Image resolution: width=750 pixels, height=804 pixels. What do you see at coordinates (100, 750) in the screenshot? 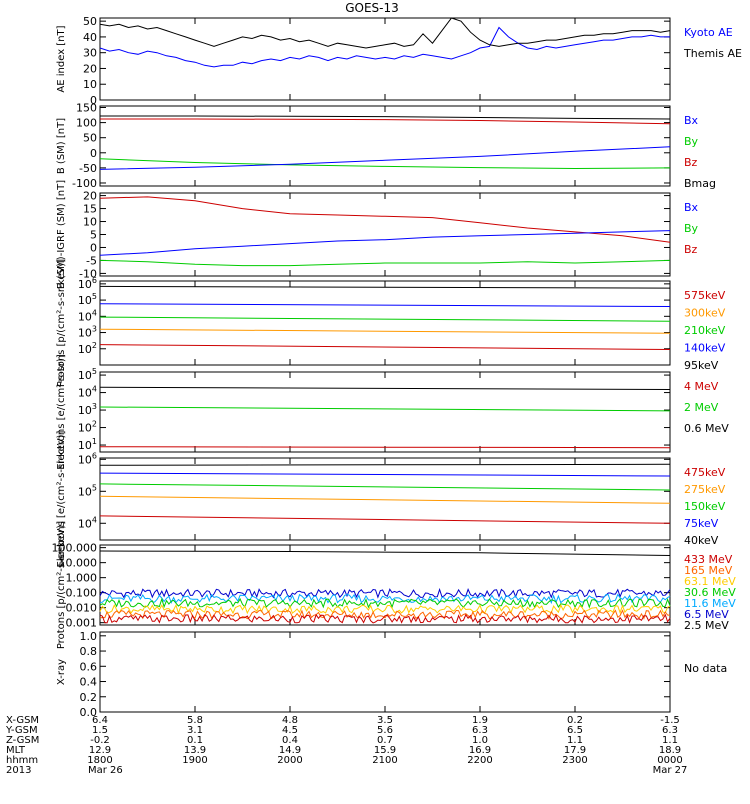
I see `axis-cell: 12.9` at bounding box center [100, 750].